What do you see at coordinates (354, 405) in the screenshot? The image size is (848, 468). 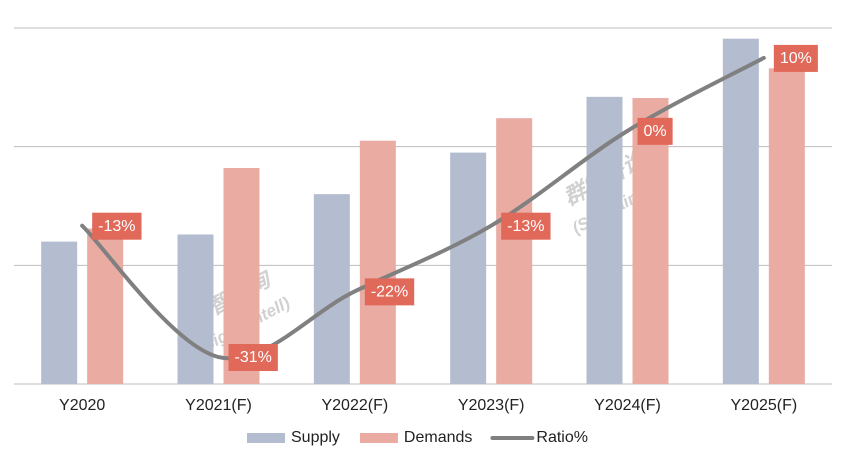 I see `x-tick-label: Y2022(F)` at bounding box center [354, 405].